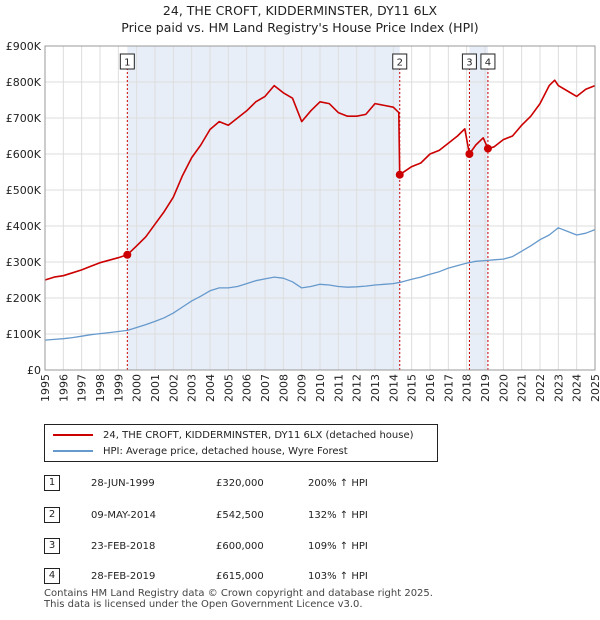  What do you see at coordinates (24, 154) in the screenshot?
I see `y-tick-label: £600K` at bounding box center [24, 154].